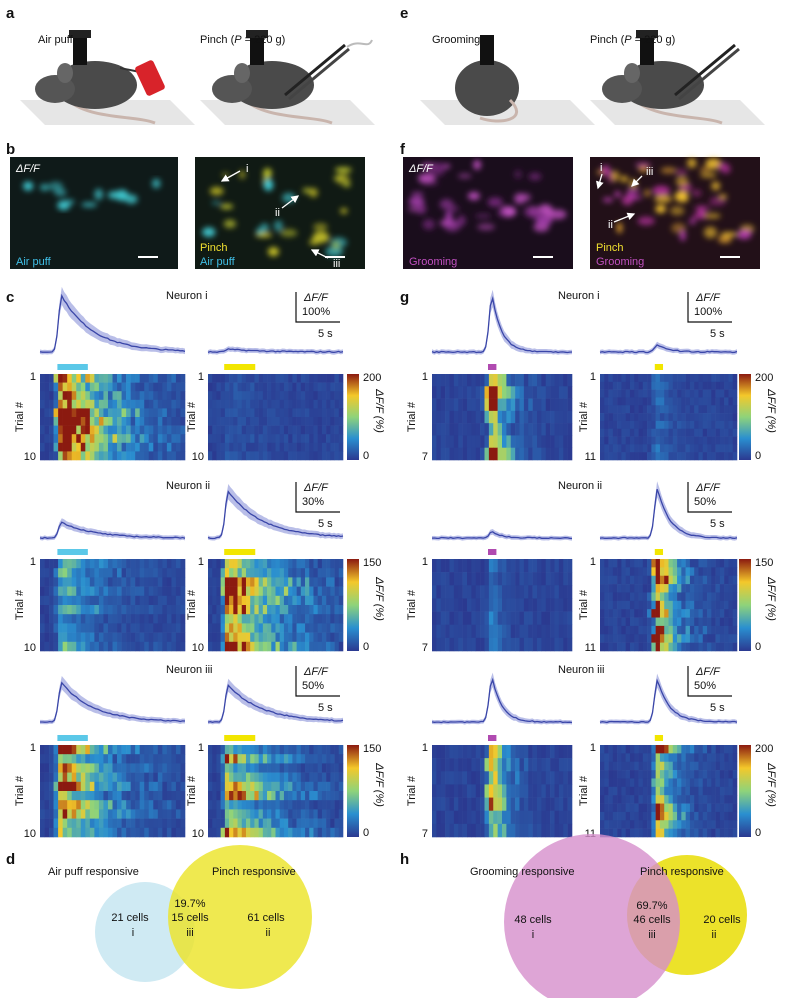  What do you see at coordinates (403, 149) in the screenshot?
I see `panel-label: f` at bounding box center [403, 149].